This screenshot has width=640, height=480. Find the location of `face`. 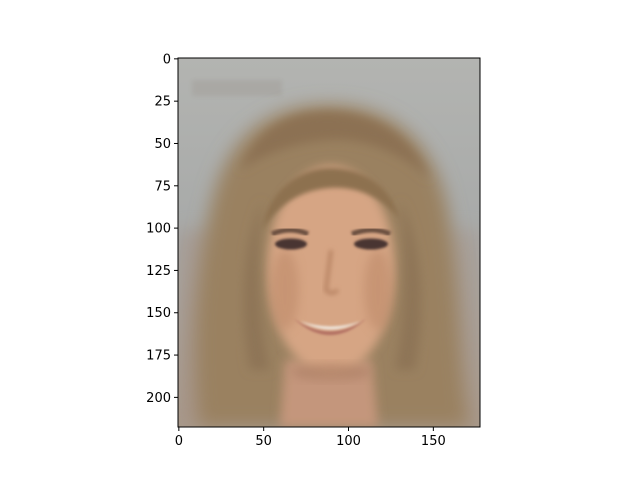

face is located at coordinates (331, 270).